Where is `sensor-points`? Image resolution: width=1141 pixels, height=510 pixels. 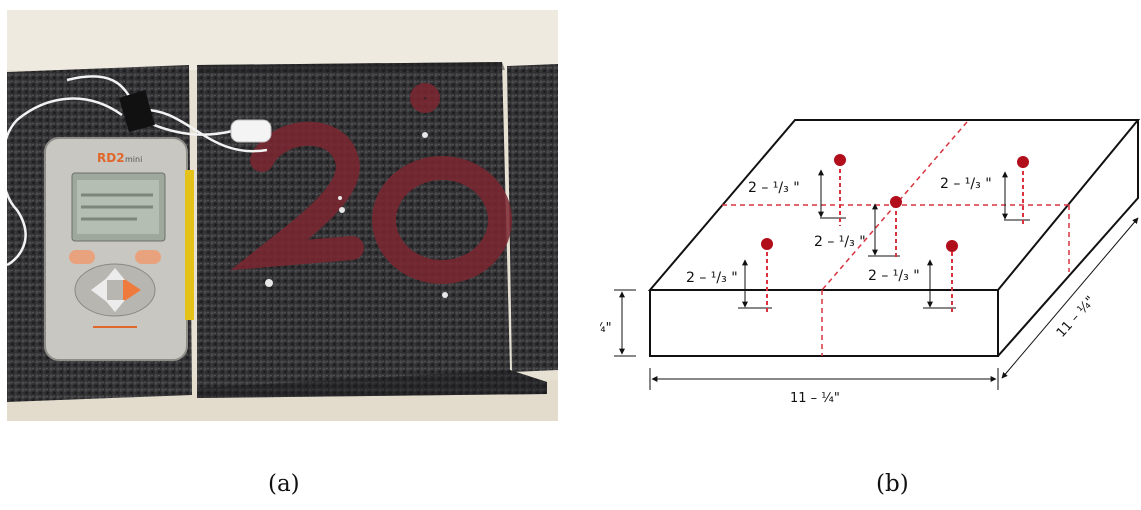 sensor-points is located at coordinates (356, 215).